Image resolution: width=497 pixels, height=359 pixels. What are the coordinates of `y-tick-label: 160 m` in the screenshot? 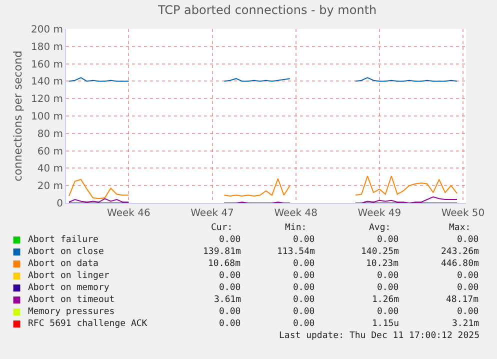 It's located at (46, 64).